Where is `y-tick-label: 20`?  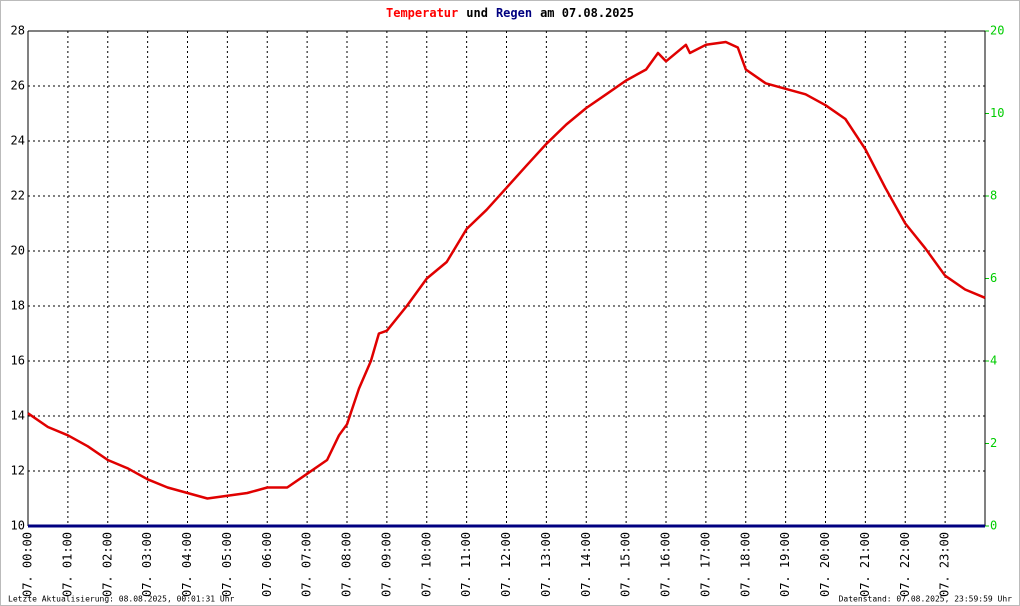 y-tick-label: 20 is located at coordinates (18, 251).